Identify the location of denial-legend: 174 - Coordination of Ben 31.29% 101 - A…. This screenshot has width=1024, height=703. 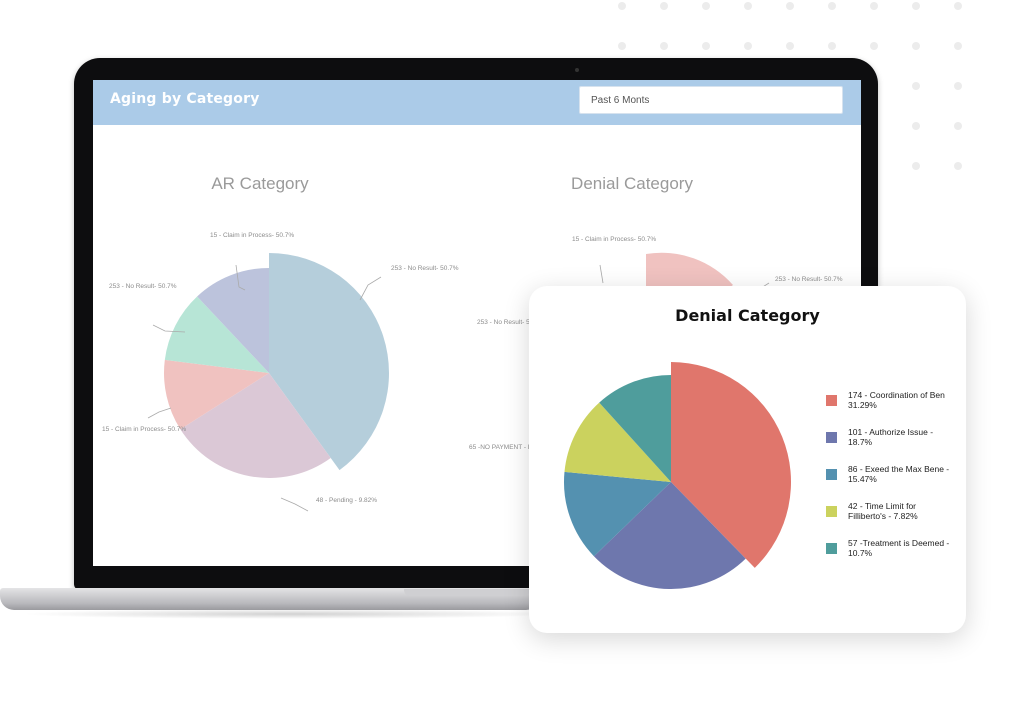
(891, 482).